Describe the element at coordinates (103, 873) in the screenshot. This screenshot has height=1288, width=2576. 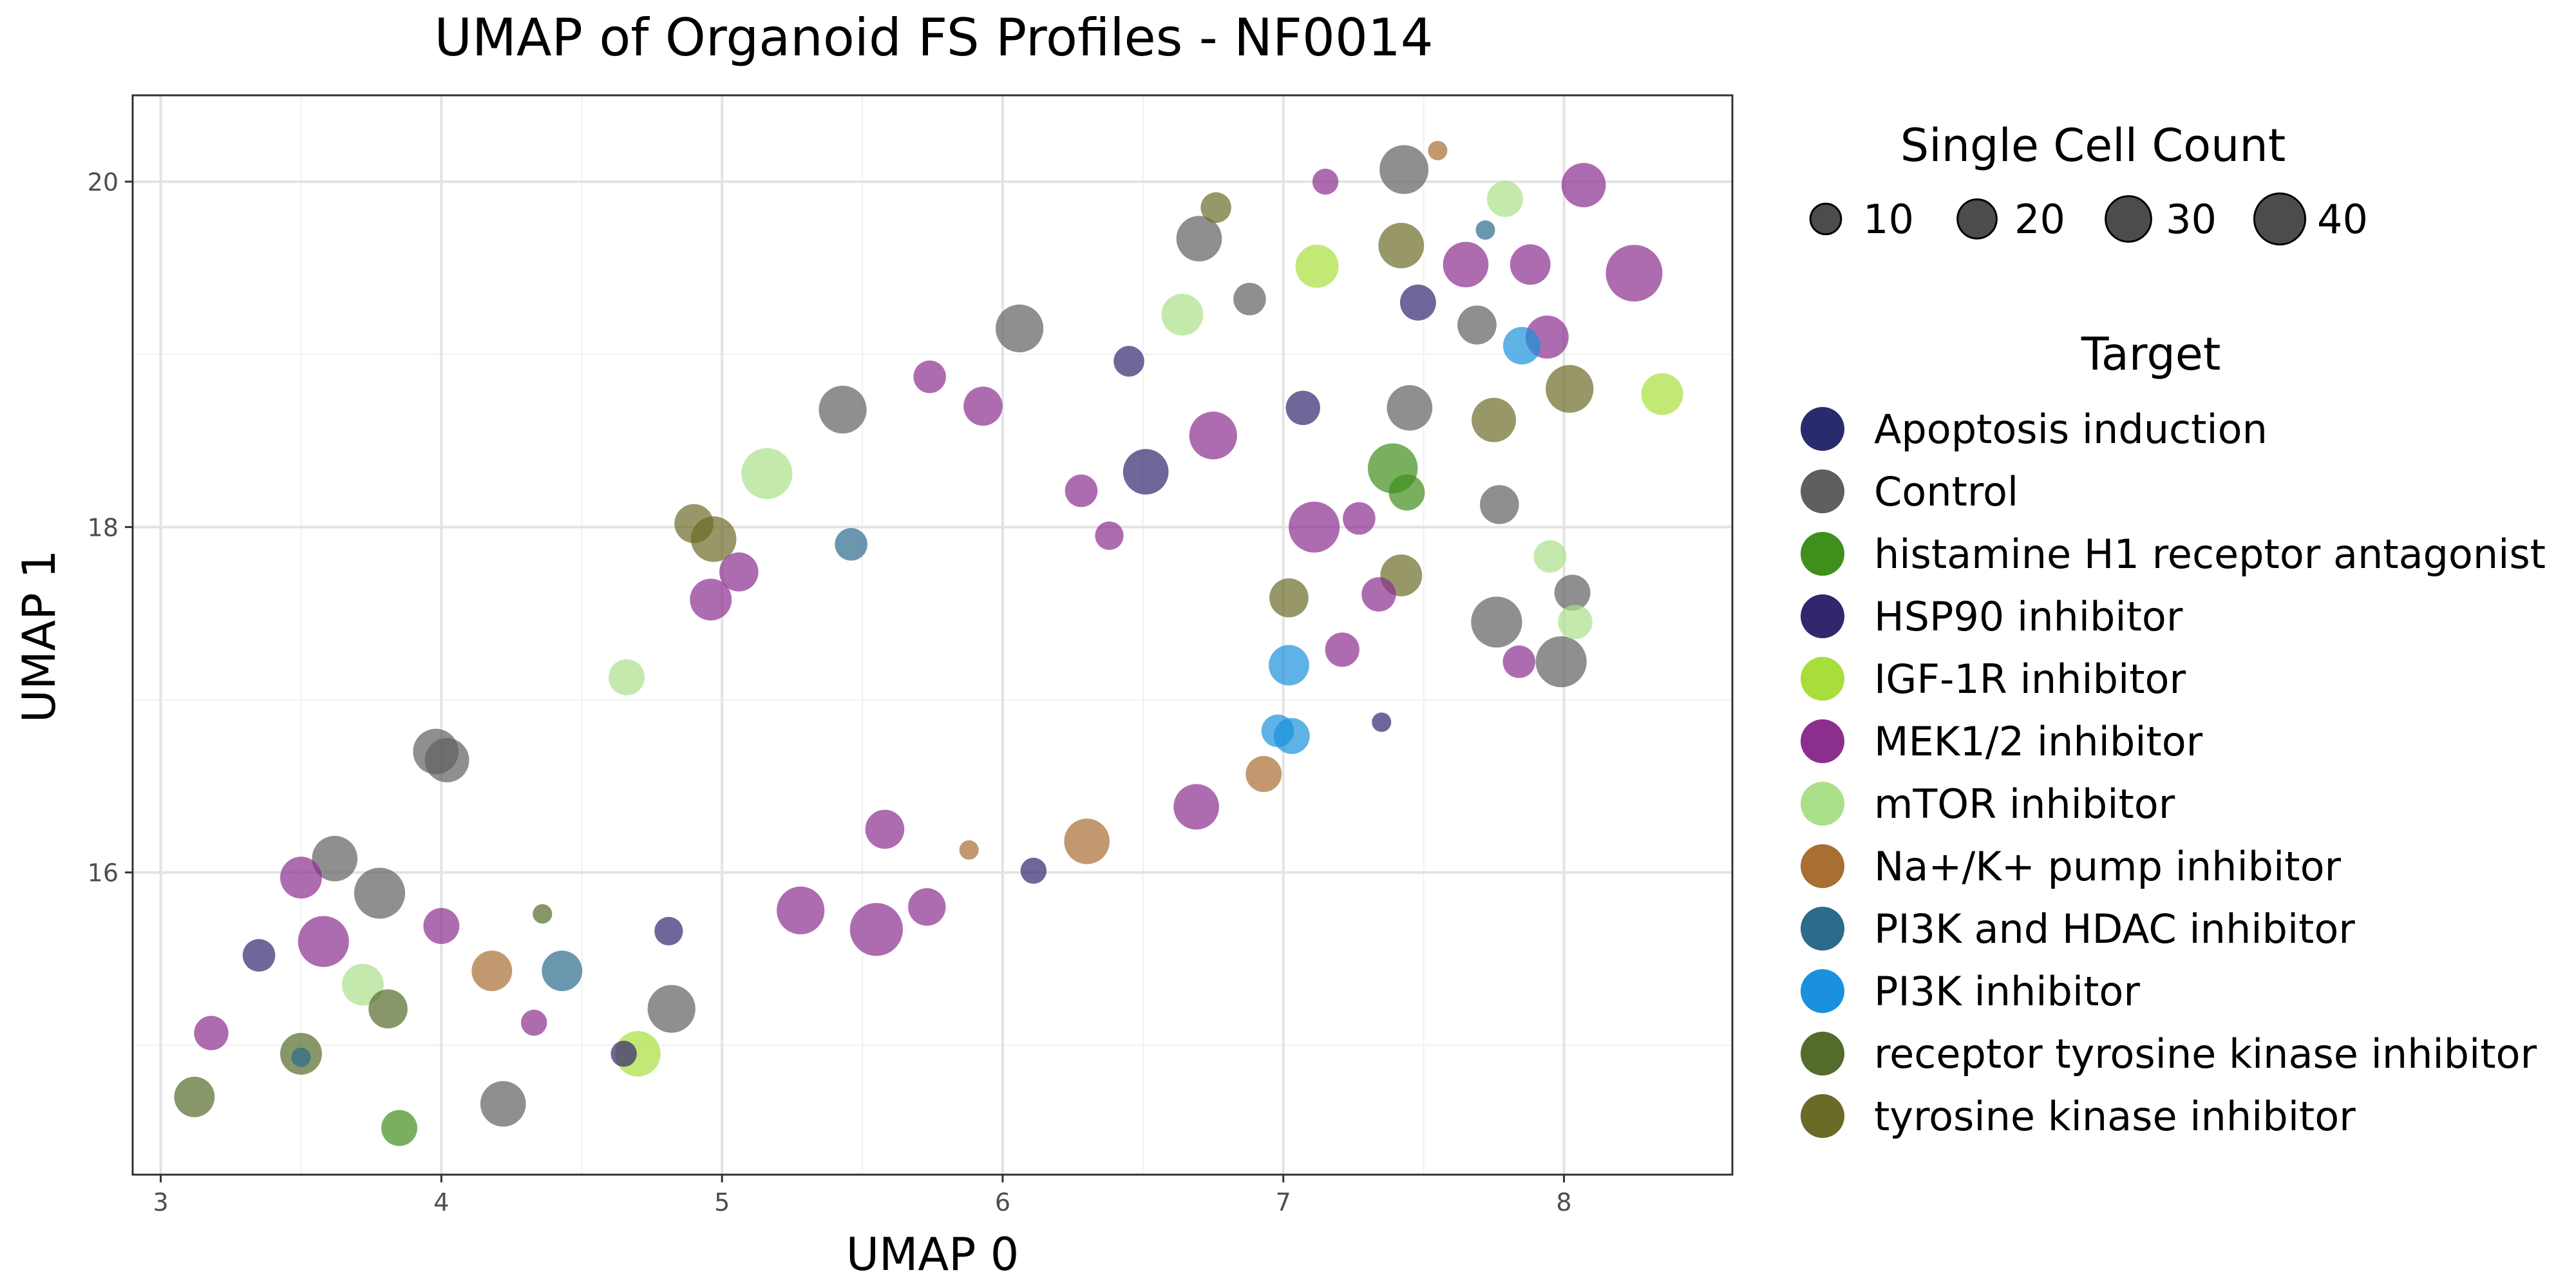
I see `y-tick-label: 16` at that location.